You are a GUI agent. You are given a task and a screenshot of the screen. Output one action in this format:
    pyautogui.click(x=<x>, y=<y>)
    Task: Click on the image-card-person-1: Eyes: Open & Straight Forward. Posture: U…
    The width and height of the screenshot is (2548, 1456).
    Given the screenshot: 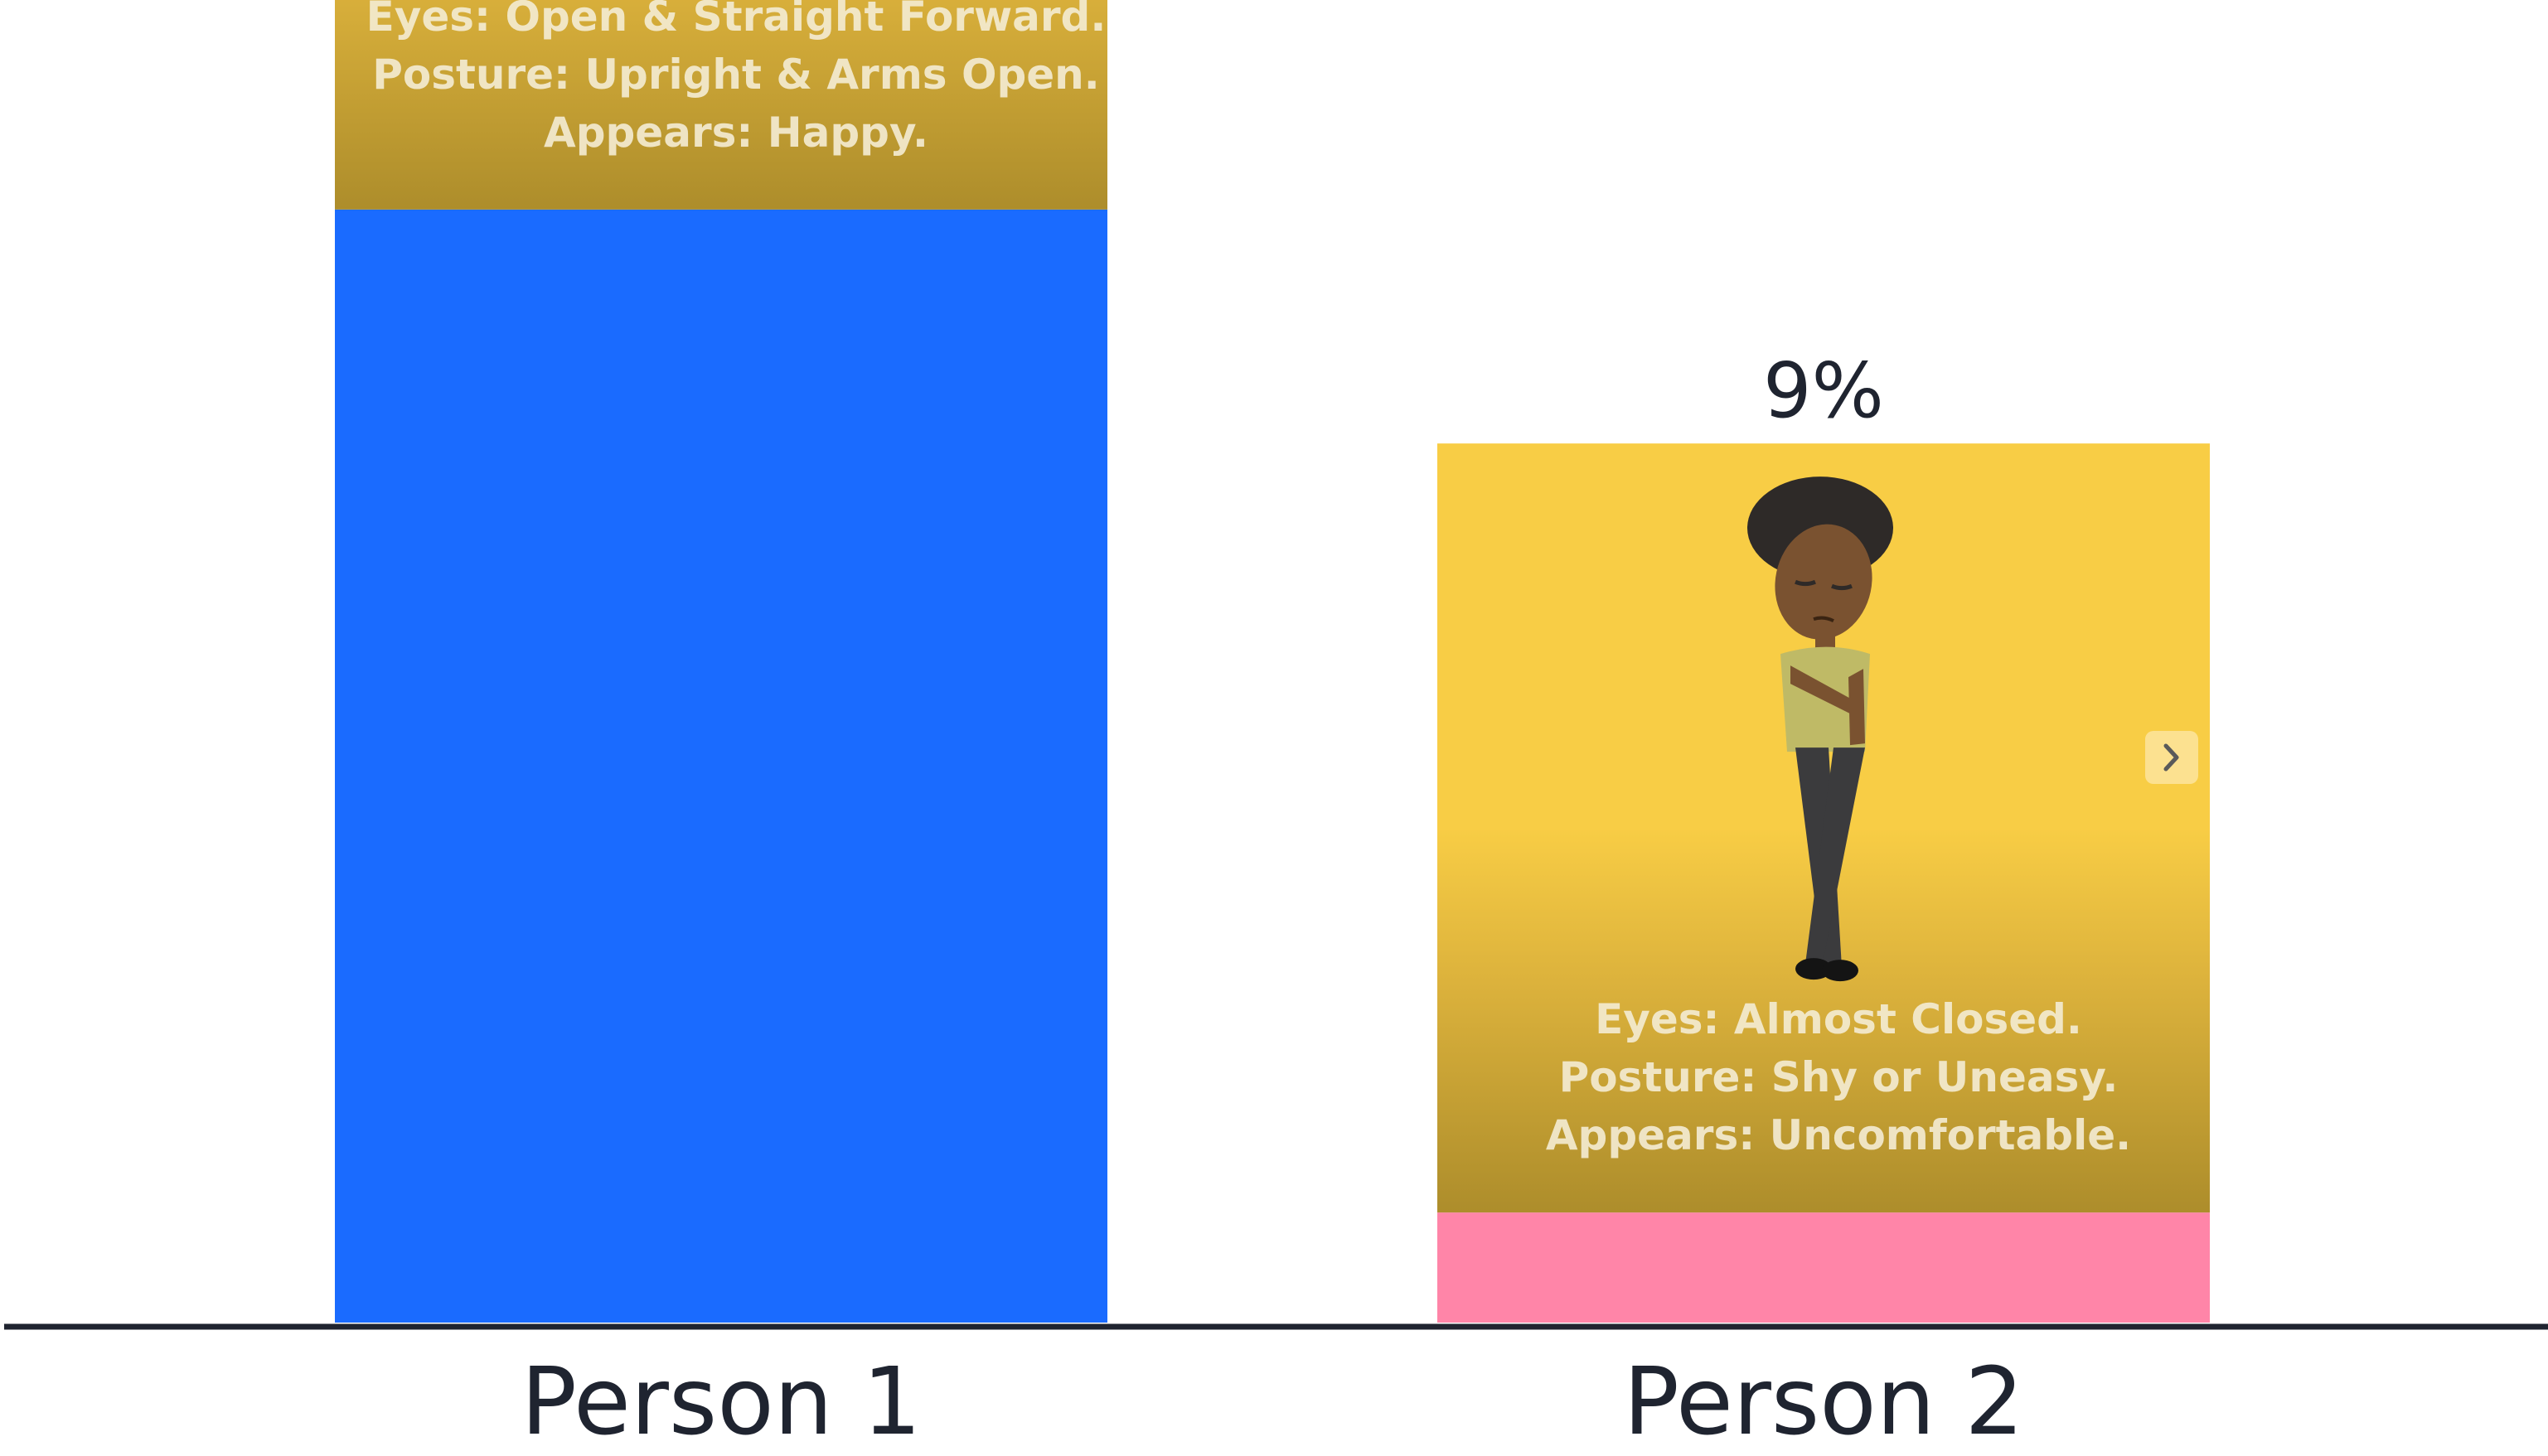 What is the action you would take?
    pyautogui.click(x=721, y=105)
    